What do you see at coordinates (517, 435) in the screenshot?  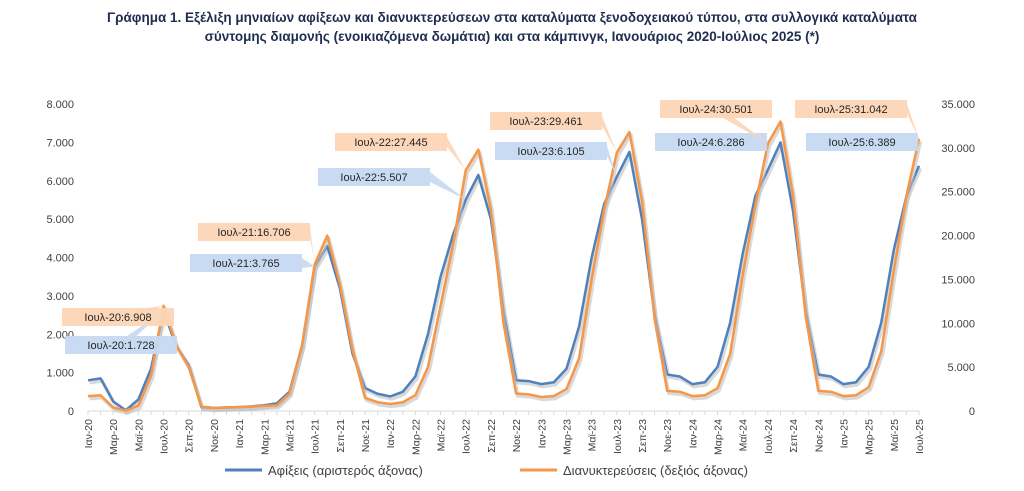 I see `x-tick-label: Νοε-22` at bounding box center [517, 435].